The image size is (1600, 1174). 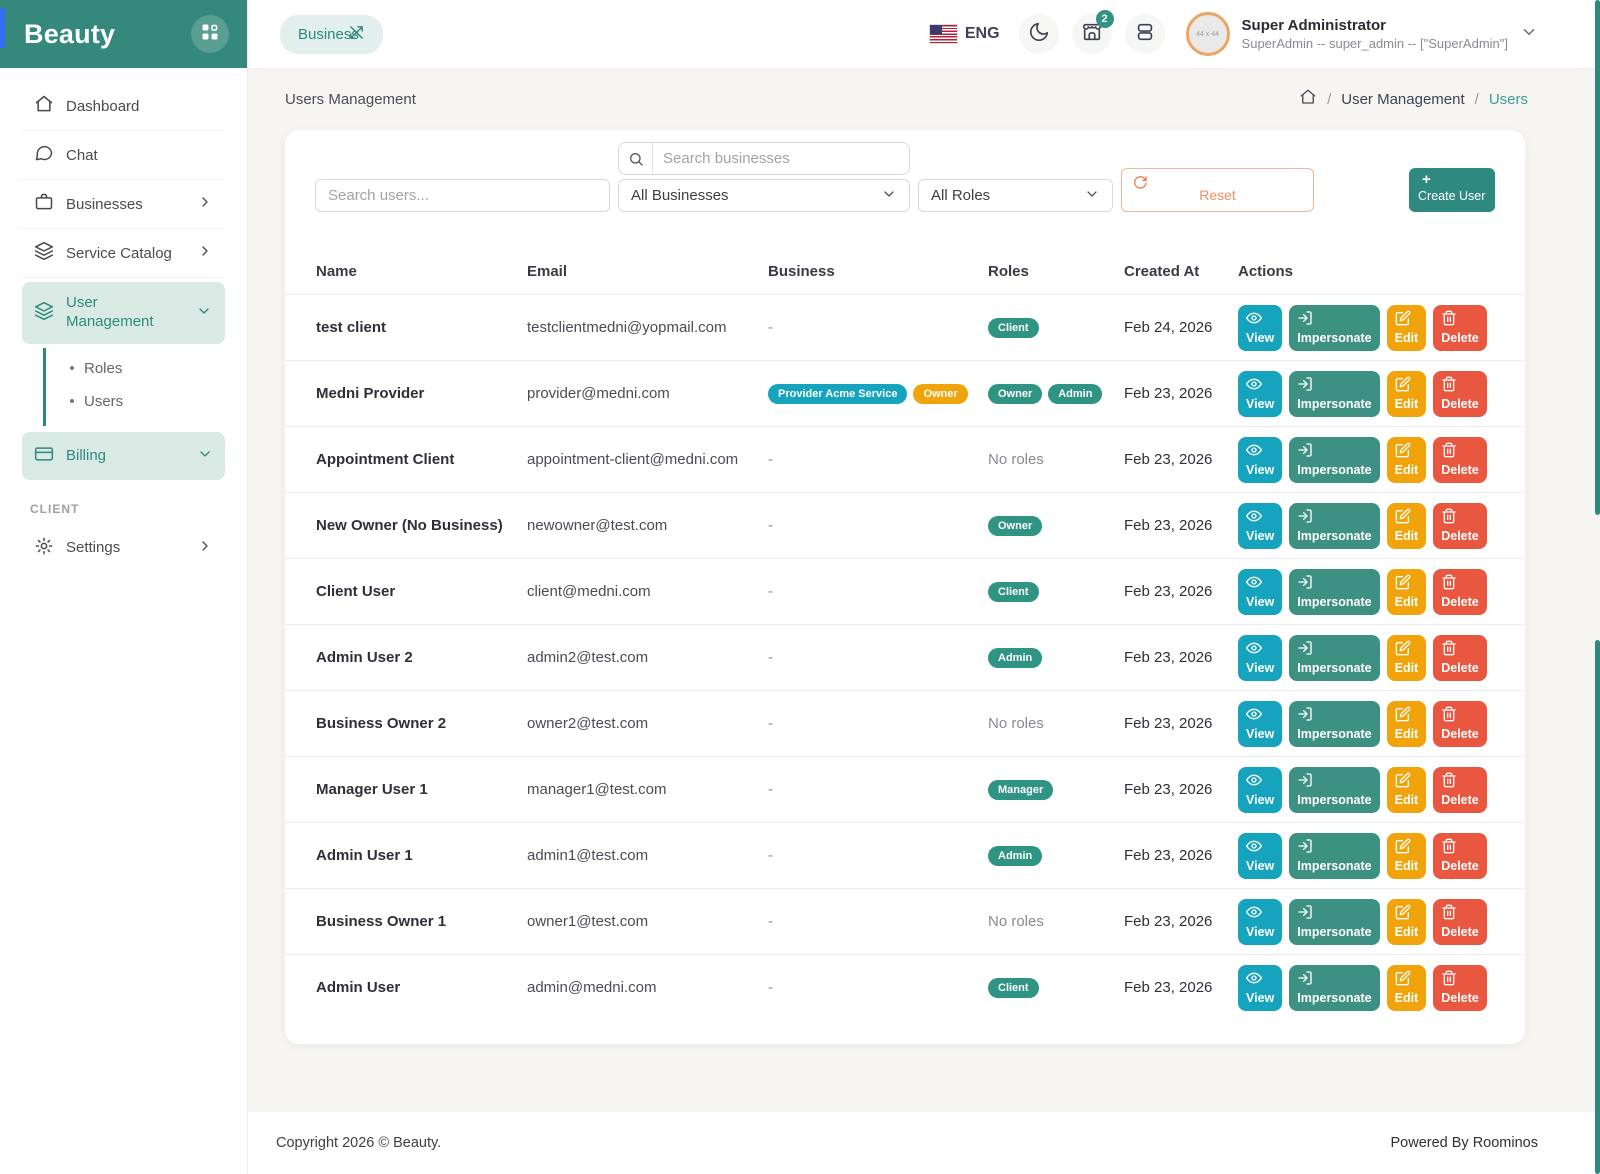 What do you see at coordinates (1038, 34) in the screenshot?
I see `dark-mode-button` at bounding box center [1038, 34].